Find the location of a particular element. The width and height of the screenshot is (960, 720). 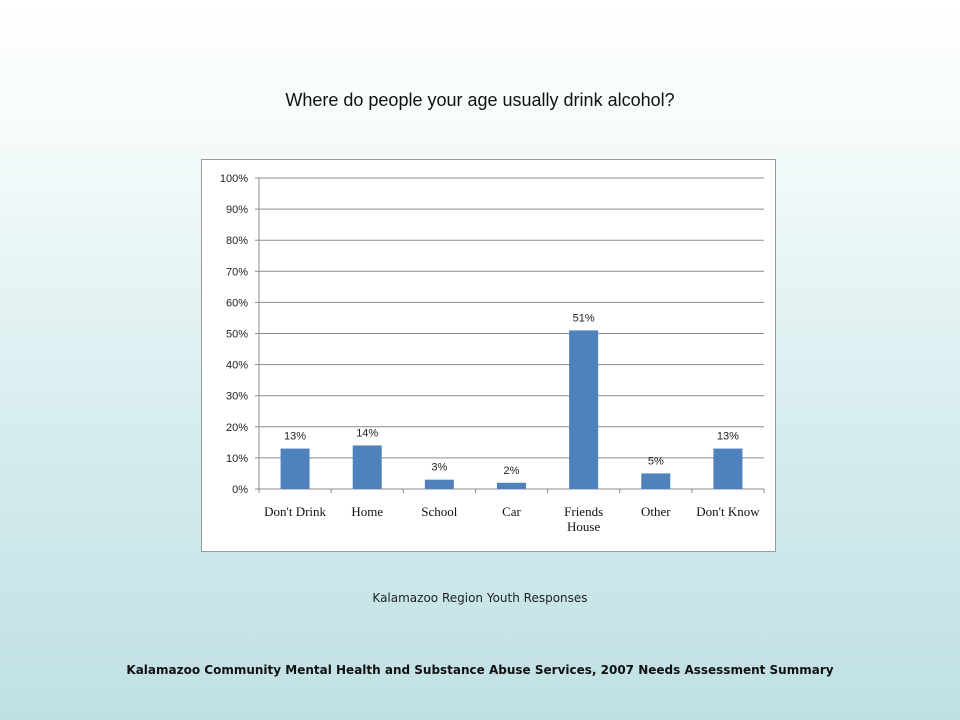

x-category-label: Car is located at coordinates (511, 511).